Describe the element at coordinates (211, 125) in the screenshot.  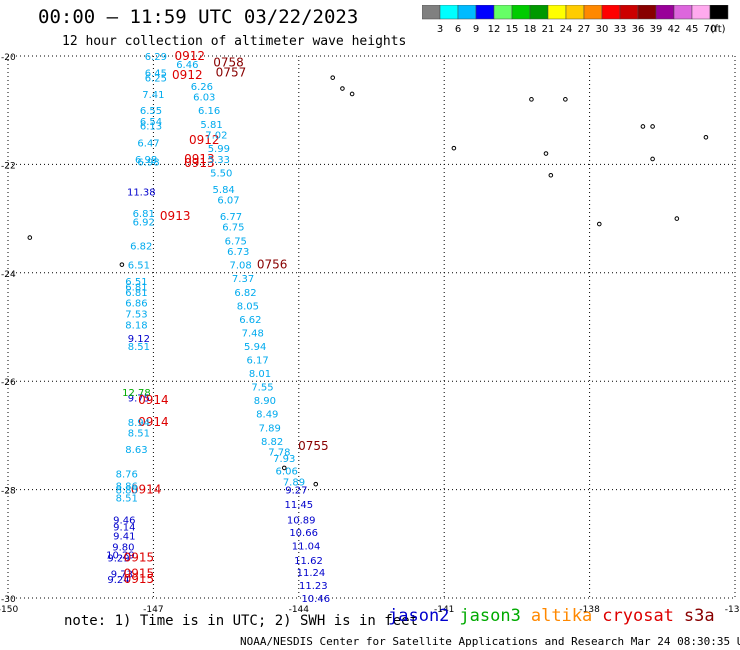
I see `wave-height-label: 5.81` at that location.